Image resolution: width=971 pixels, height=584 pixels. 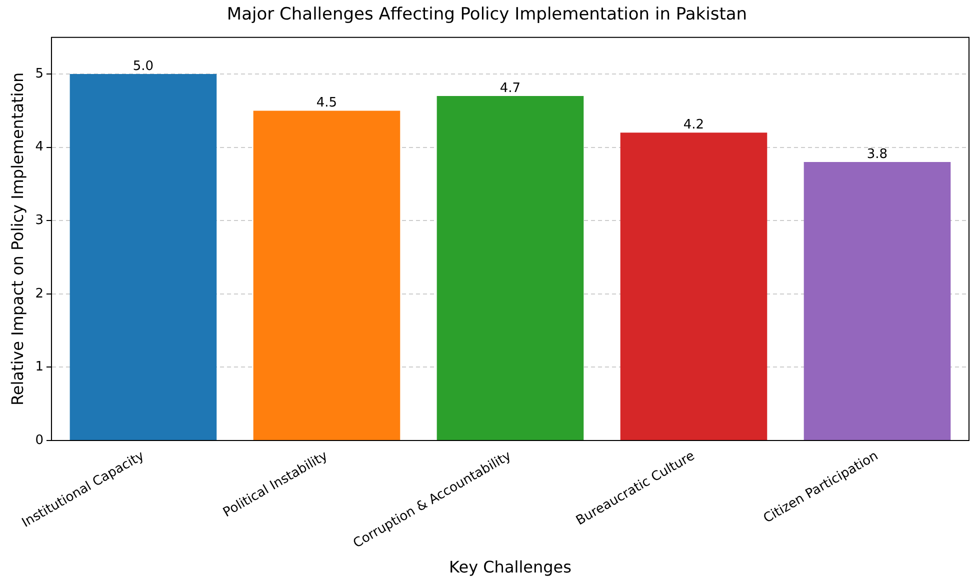 I want to click on data-label: 4.2, so click(x=693, y=125).